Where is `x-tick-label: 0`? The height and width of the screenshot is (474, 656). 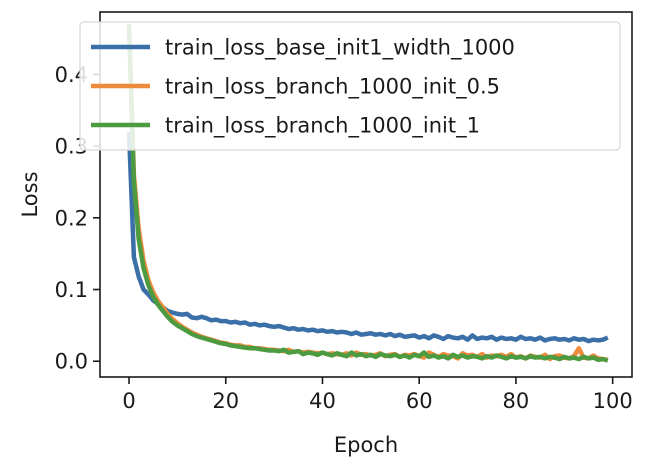
x-tick-label: 0 is located at coordinates (128, 401).